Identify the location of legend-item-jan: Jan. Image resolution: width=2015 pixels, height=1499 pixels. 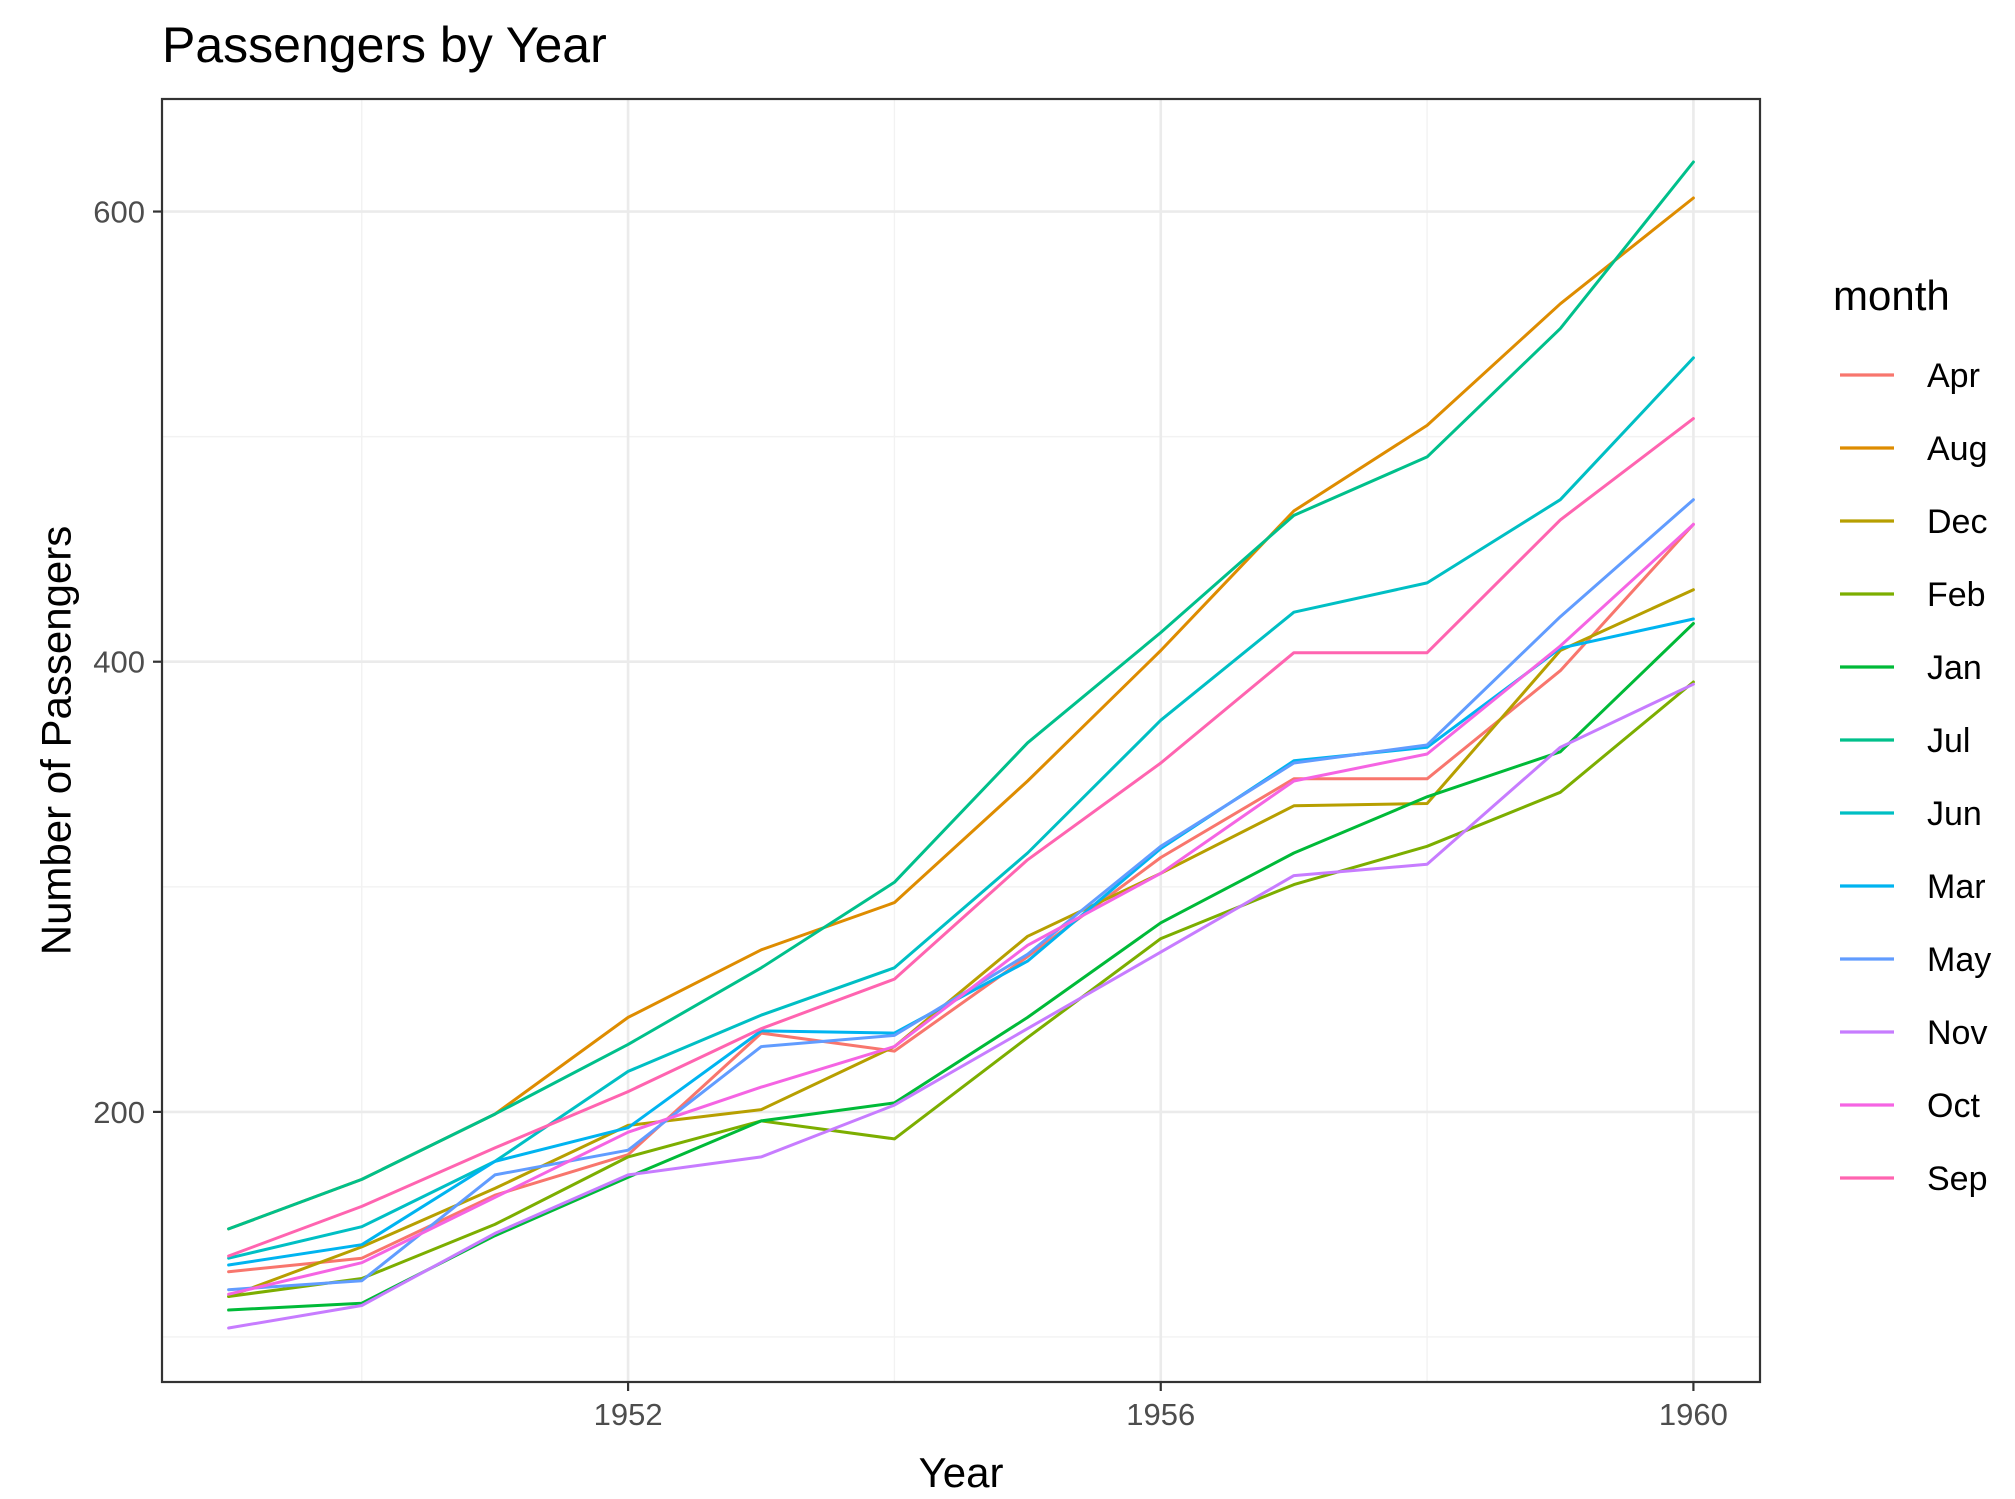
(1911, 668).